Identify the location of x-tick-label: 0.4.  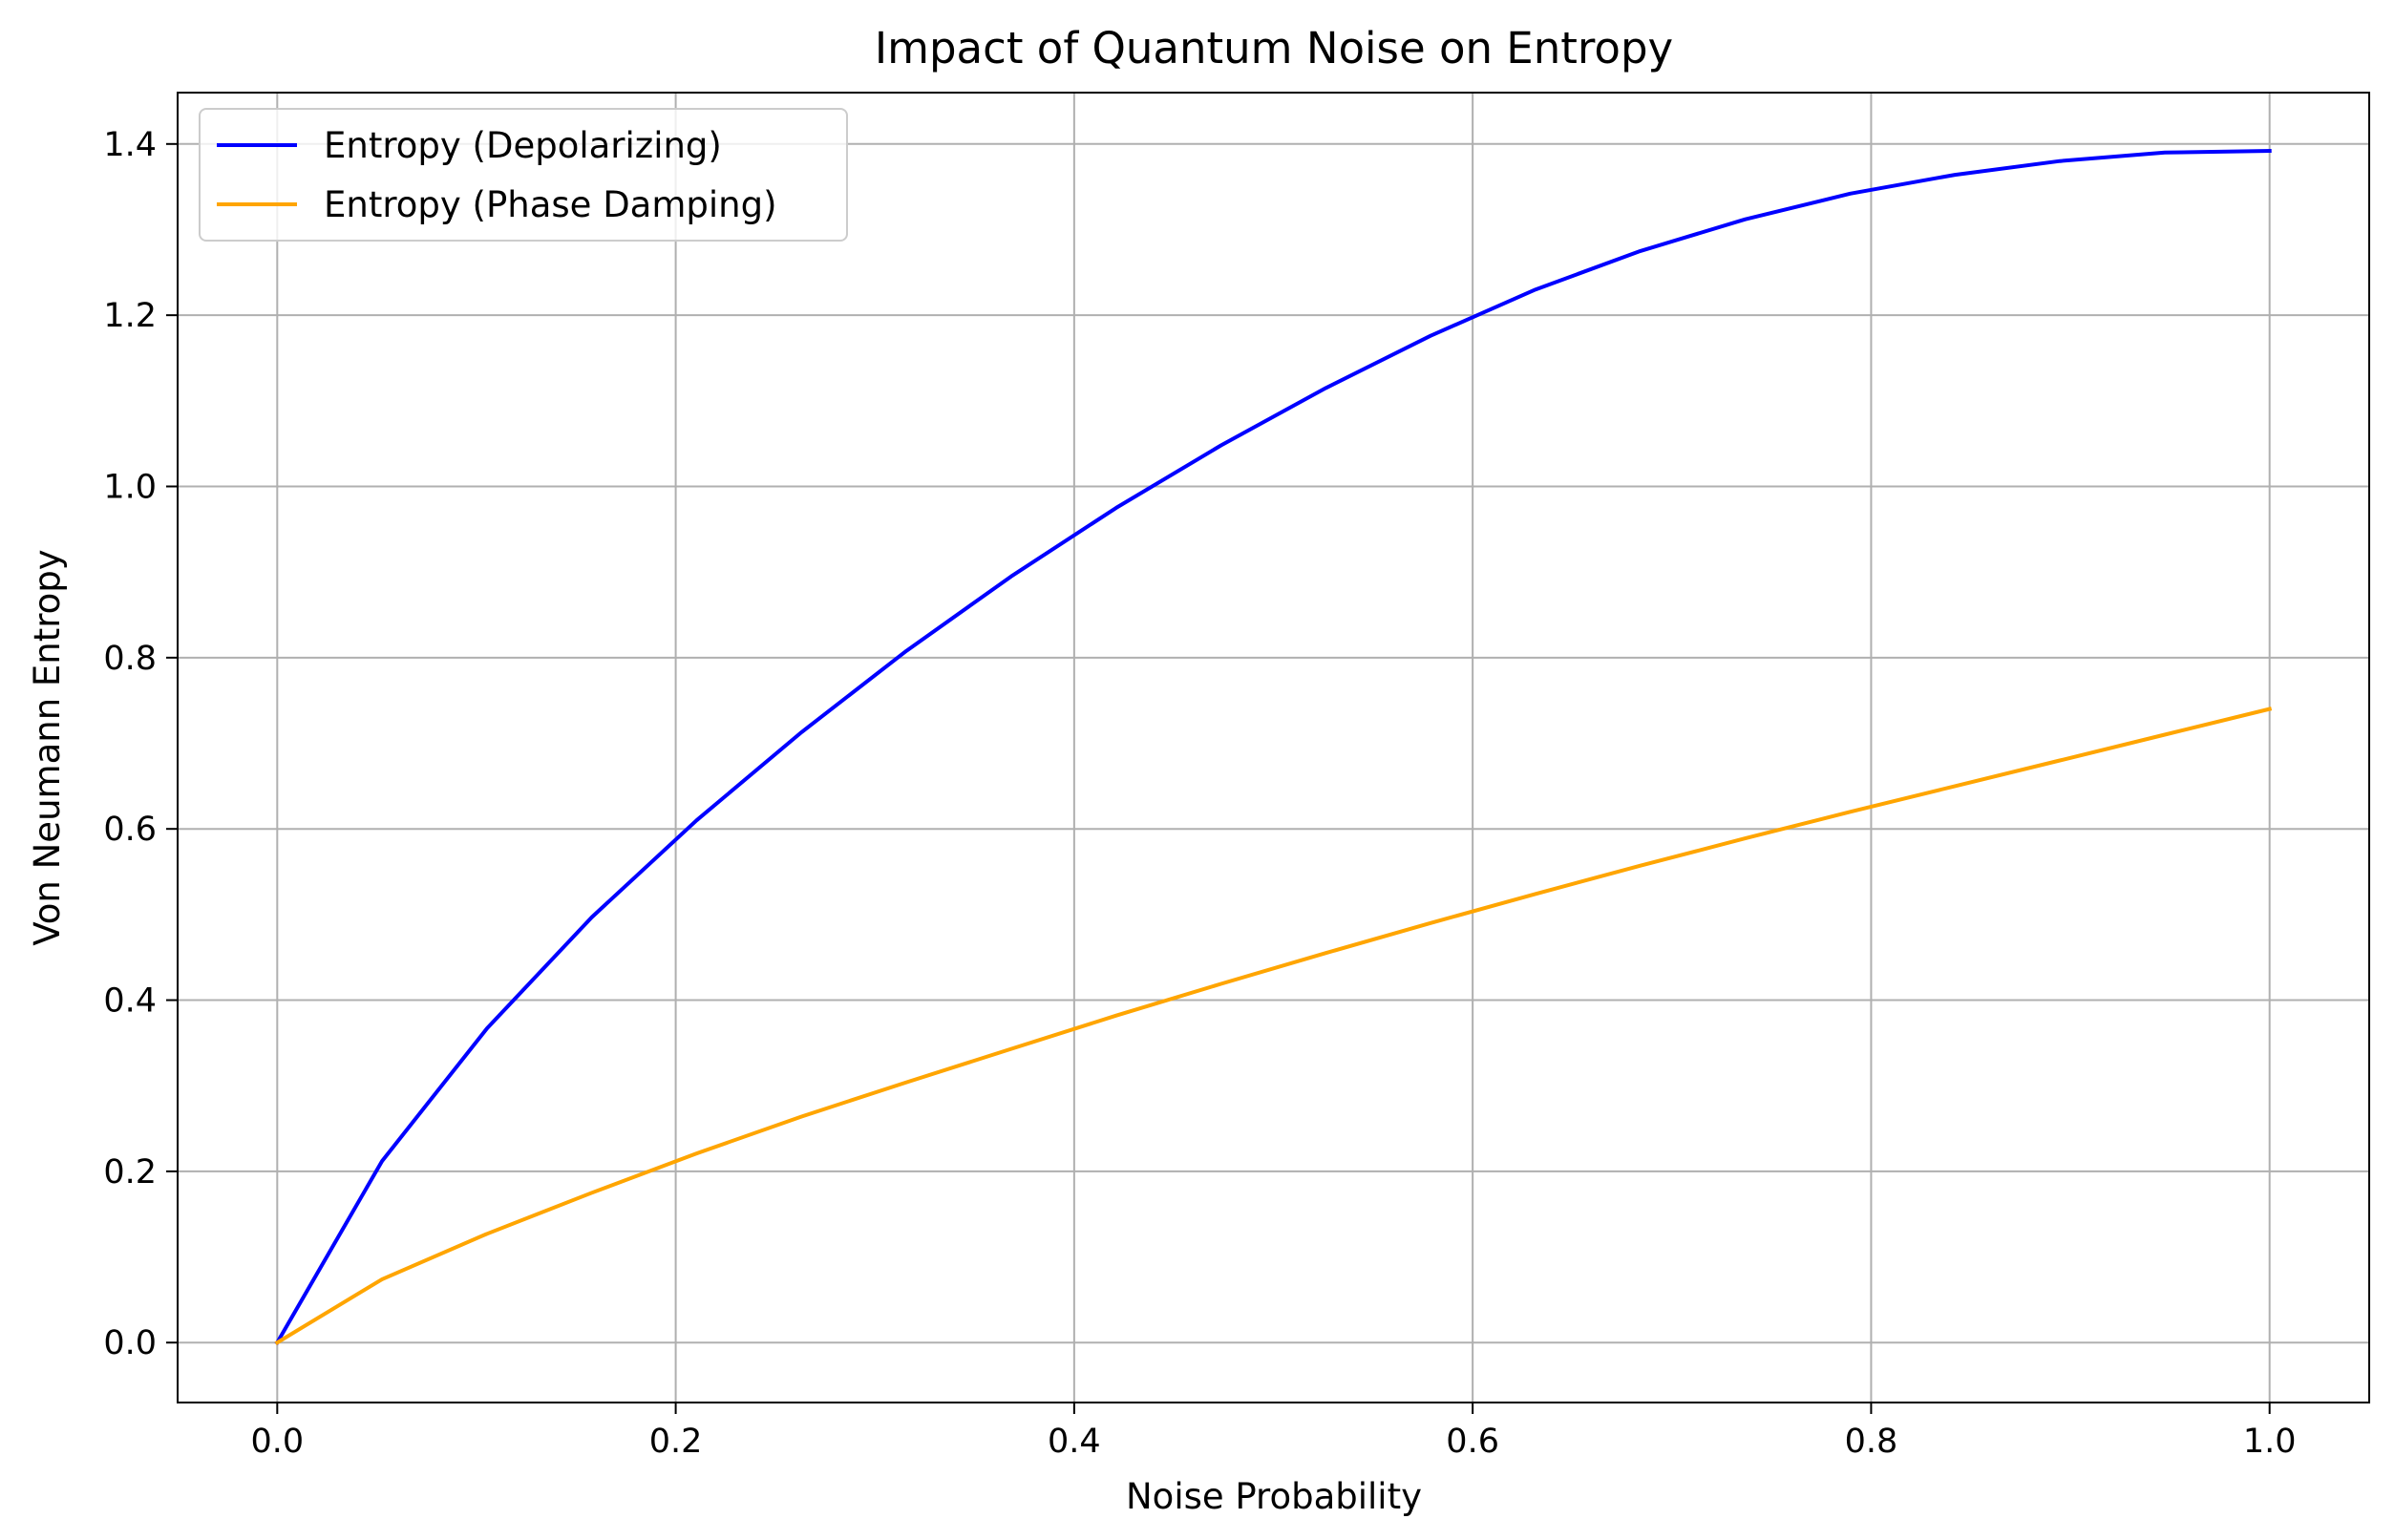
(1074, 1442).